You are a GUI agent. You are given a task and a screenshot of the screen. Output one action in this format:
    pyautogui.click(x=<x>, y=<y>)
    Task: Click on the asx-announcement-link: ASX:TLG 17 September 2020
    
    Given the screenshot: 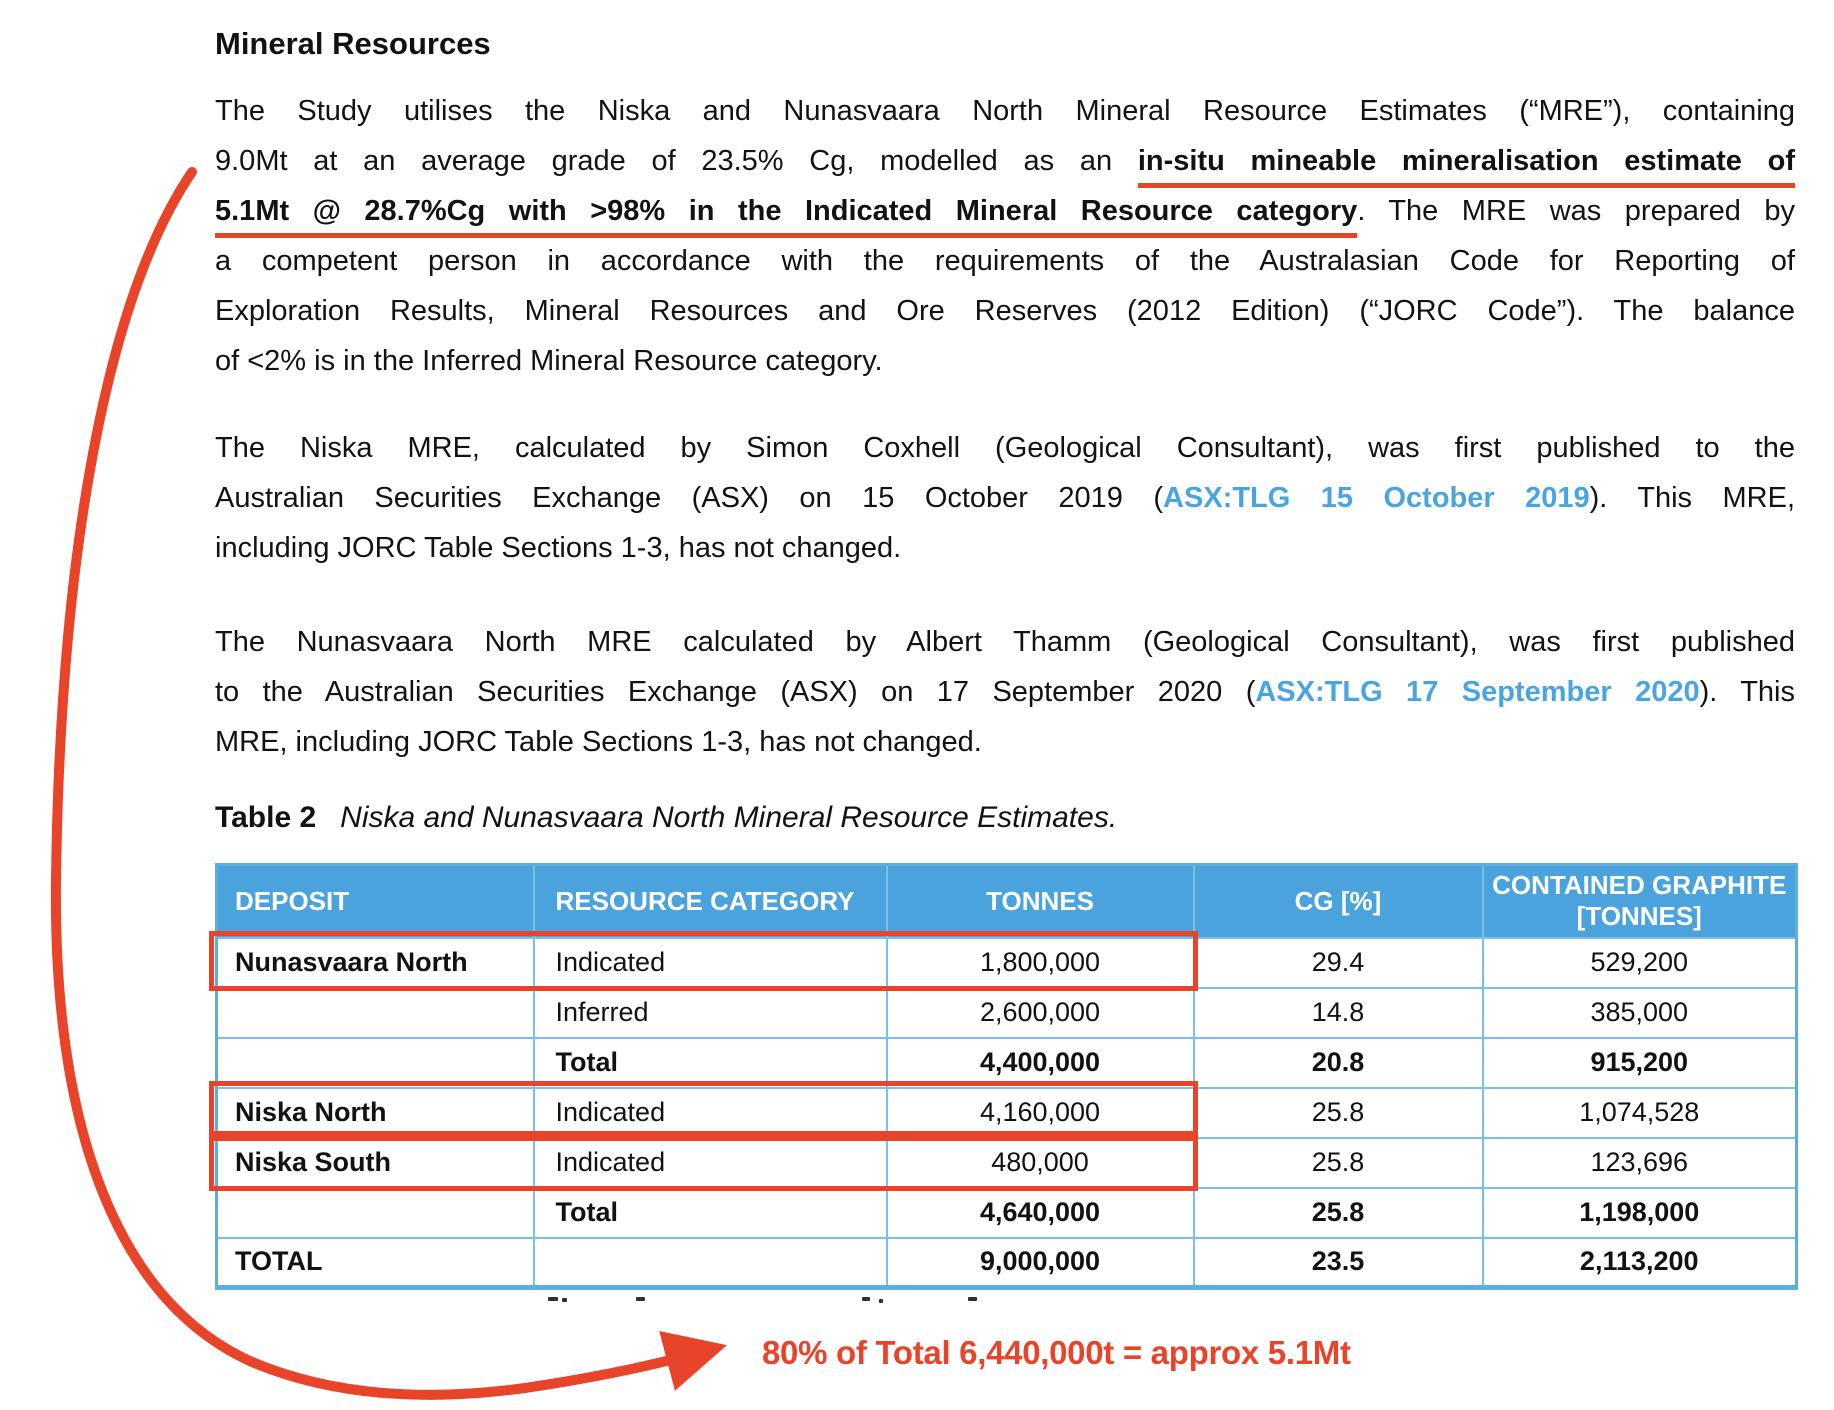 What is the action you would take?
    pyautogui.click(x=1477, y=692)
    